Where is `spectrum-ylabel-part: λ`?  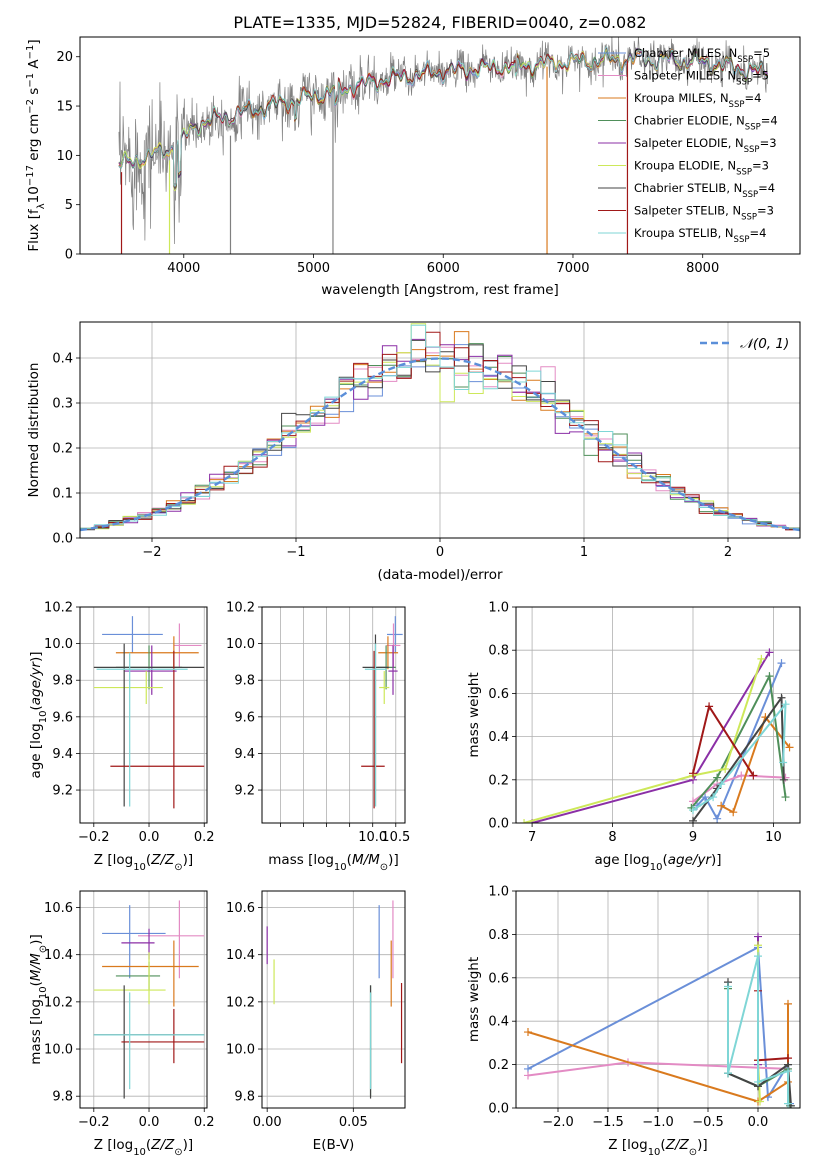
spectrum-ylabel-part: λ is located at coordinates (41, 206).